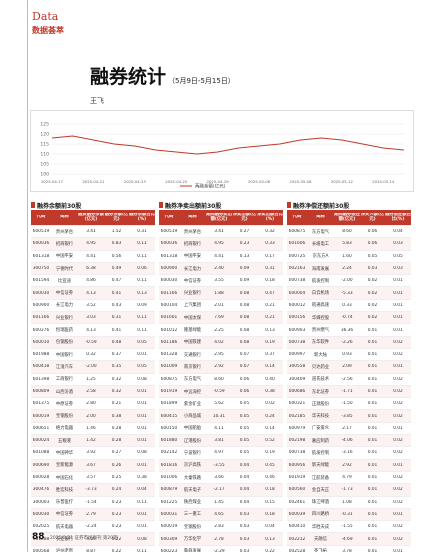 Image resolution: width=427 pixels, height=552 pixels. What do you see at coordinates (244, 514) in the screenshot?
I see `table-cell: 0.03` at bounding box center [244, 514].